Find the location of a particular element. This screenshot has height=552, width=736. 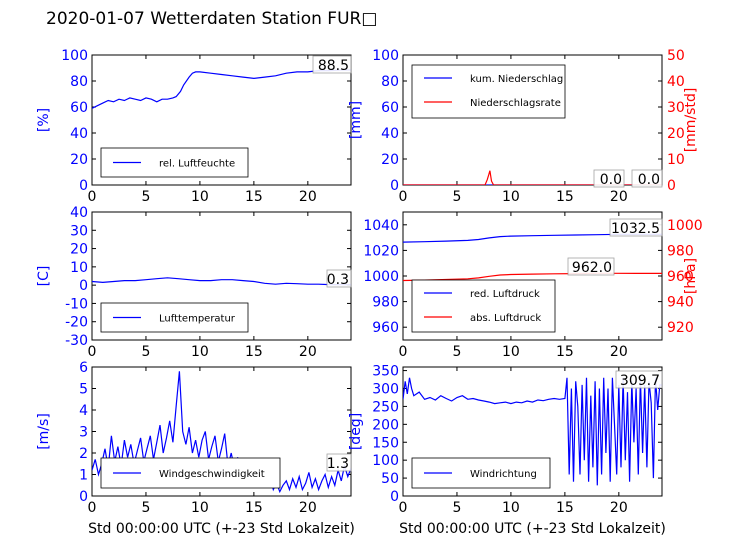

y-axis-label: [C] is located at coordinates (44, 276).